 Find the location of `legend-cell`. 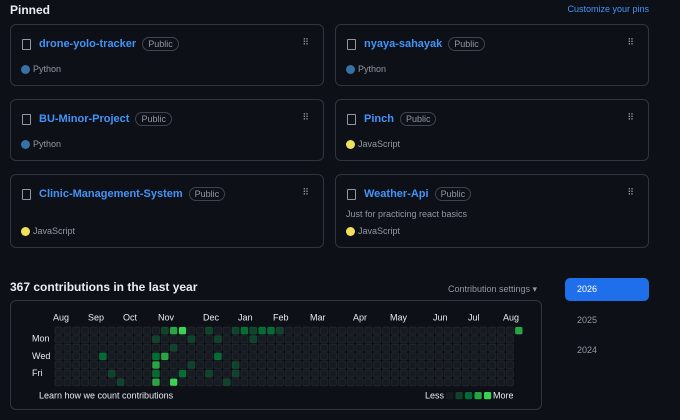

legend-cell is located at coordinates (450, 396).